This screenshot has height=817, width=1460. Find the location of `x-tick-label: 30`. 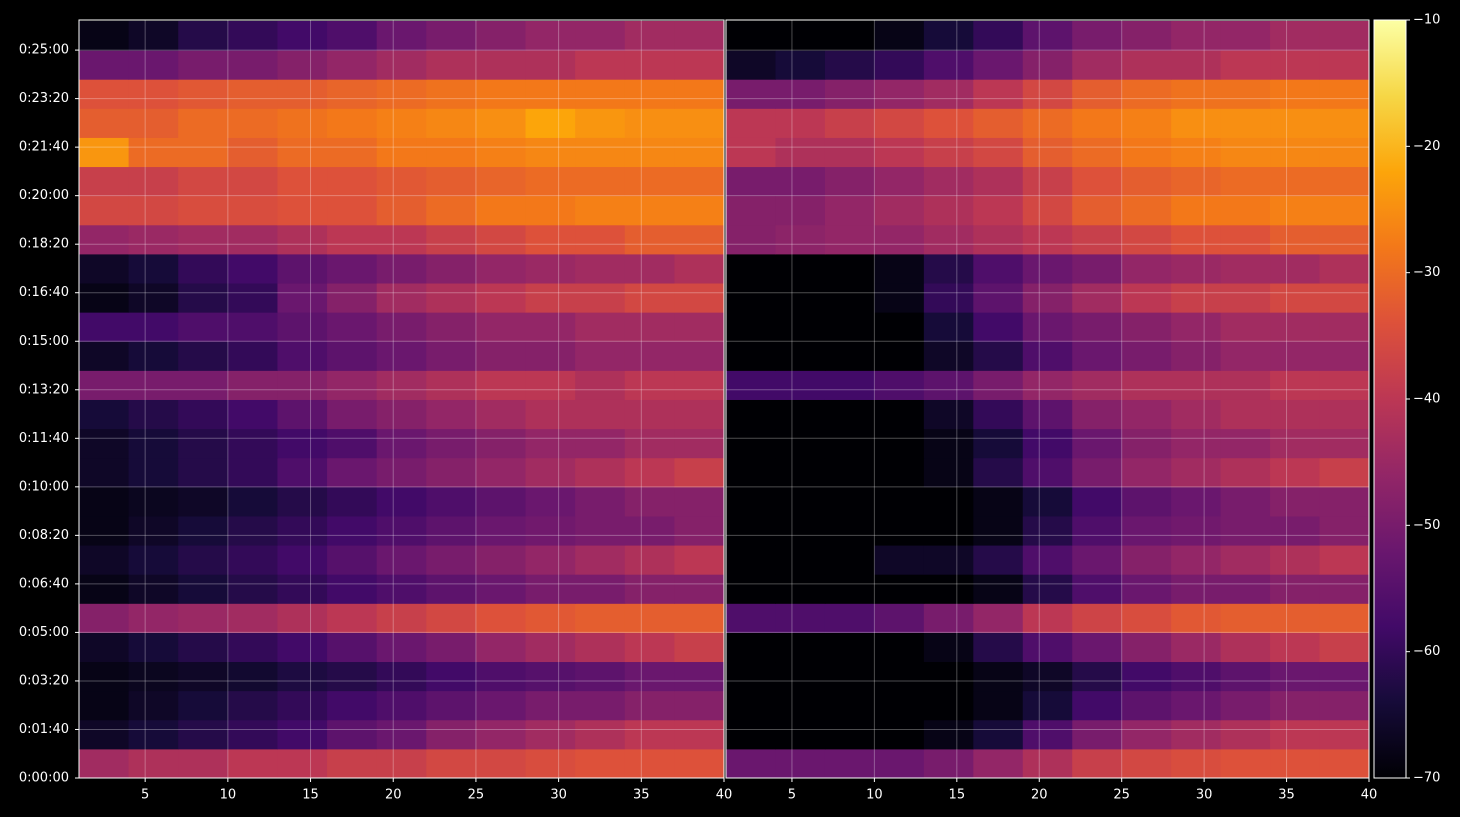

x-tick-label: 30 is located at coordinates (1204, 795).